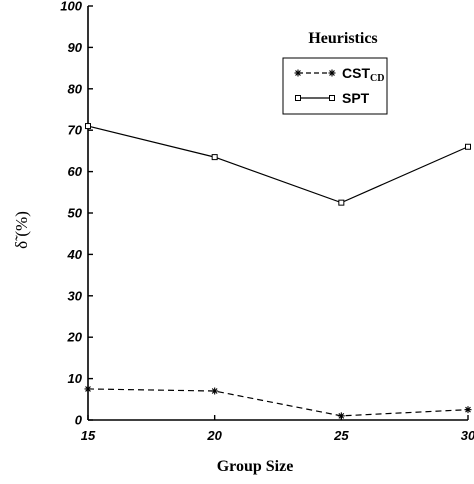 The height and width of the screenshot is (484, 474). Describe the element at coordinates (342, 38) in the screenshot. I see `legend-title: Heuristics` at that location.